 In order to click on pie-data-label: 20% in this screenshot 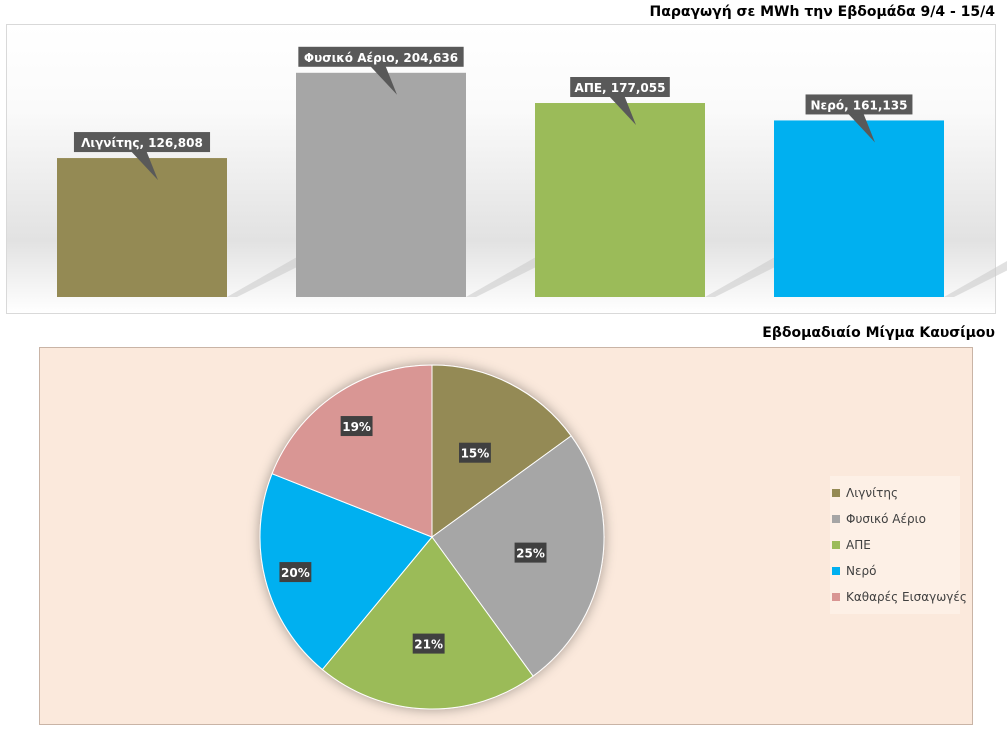, I will do `click(295, 573)`.